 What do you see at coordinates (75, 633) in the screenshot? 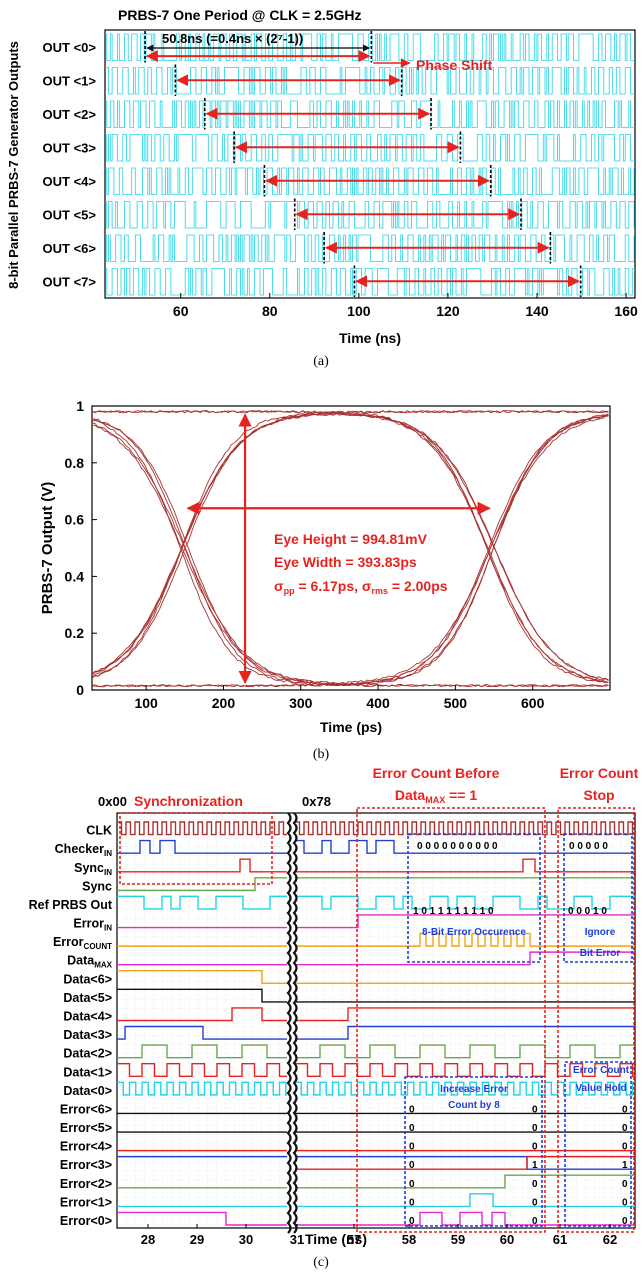
I see `y-tick-label: 0.2` at bounding box center [75, 633].